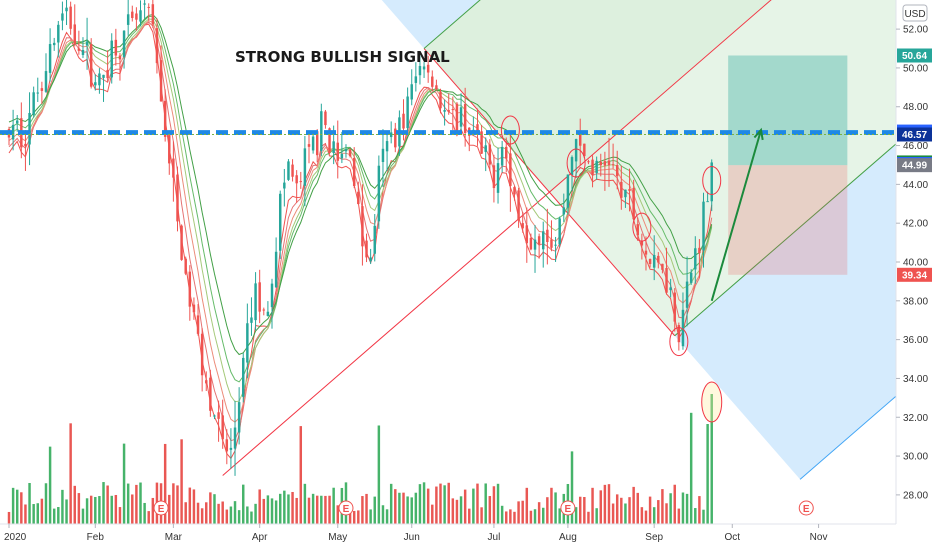 The width and height of the screenshot is (932, 550). Describe the element at coordinates (712, 402) in the screenshot. I see `volume-highlight-circle` at that location.